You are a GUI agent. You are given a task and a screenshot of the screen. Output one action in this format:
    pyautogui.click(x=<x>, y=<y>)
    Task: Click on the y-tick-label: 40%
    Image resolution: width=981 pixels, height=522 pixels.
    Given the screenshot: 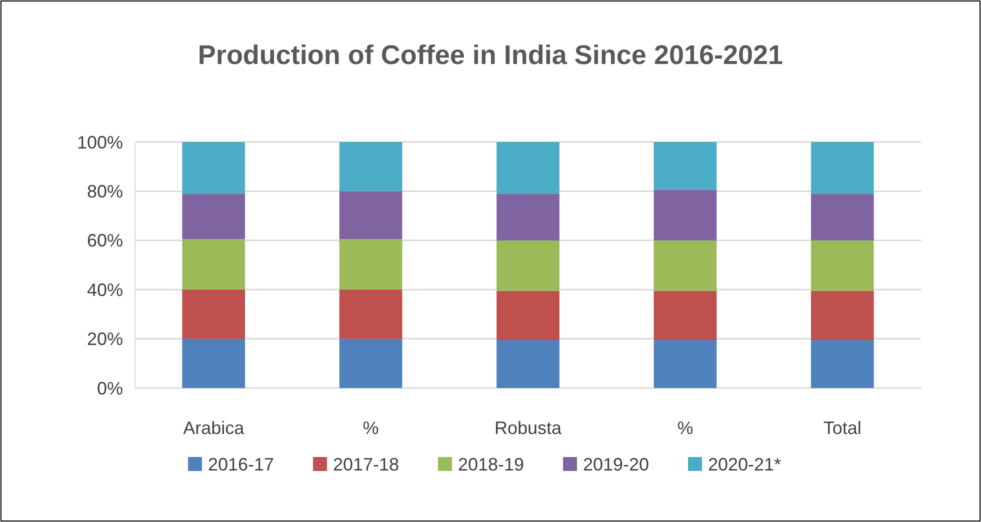 What is the action you would take?
    pyautogui.click(x=104, y=290)
    